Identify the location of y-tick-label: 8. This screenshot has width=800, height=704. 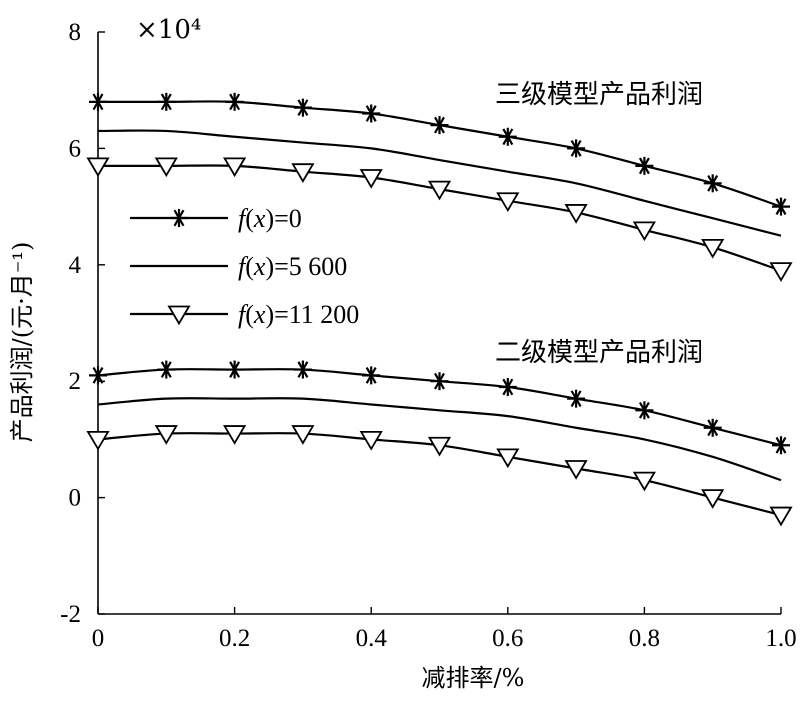
(75, 32).